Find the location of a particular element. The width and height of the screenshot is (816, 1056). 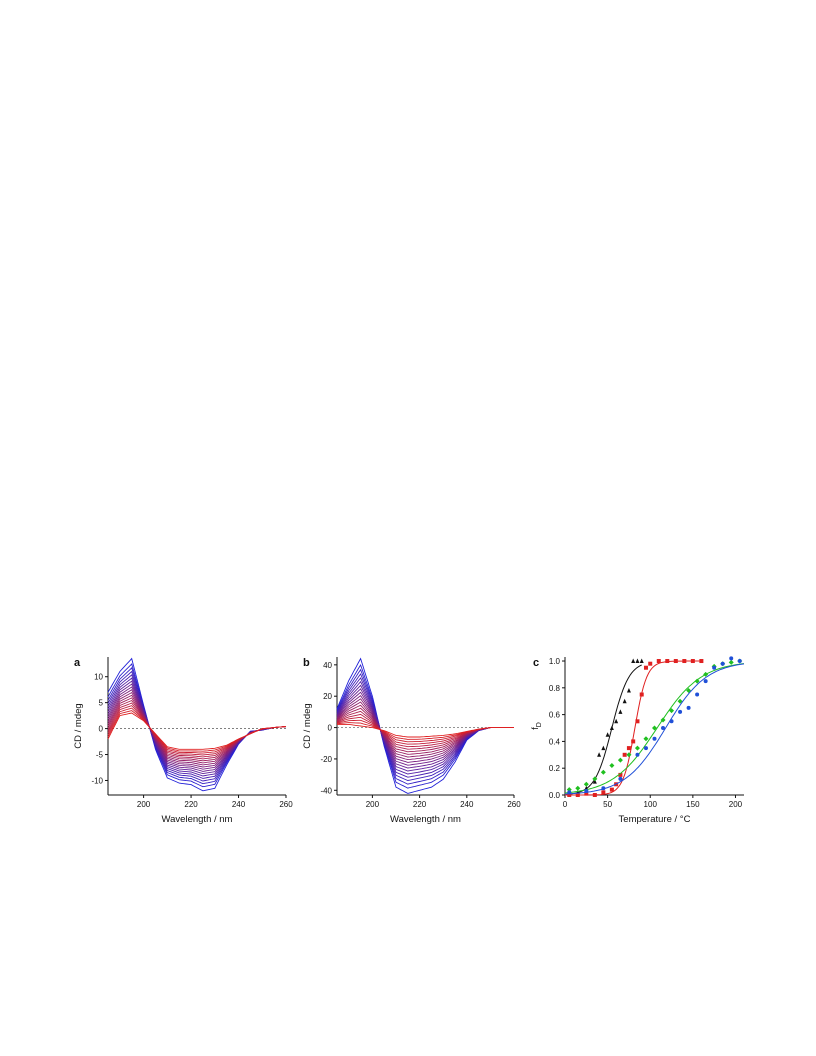

y-tick-label: 0.6 is located at coordinates (555, 715).